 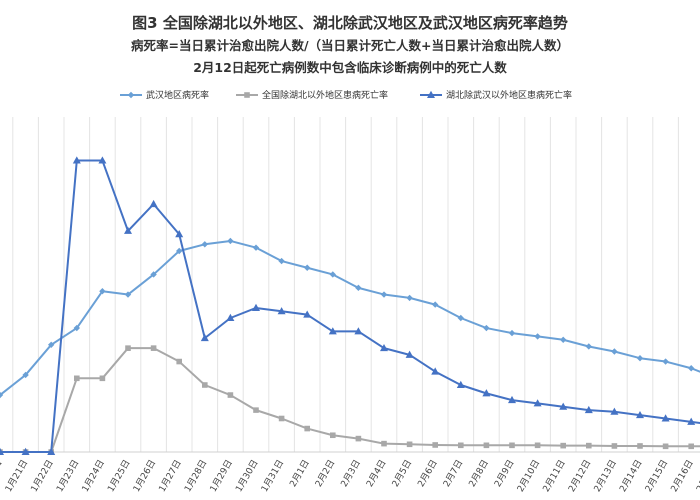 I want to click on x-tick-label: 1月31日, so click(x=272, y=476).